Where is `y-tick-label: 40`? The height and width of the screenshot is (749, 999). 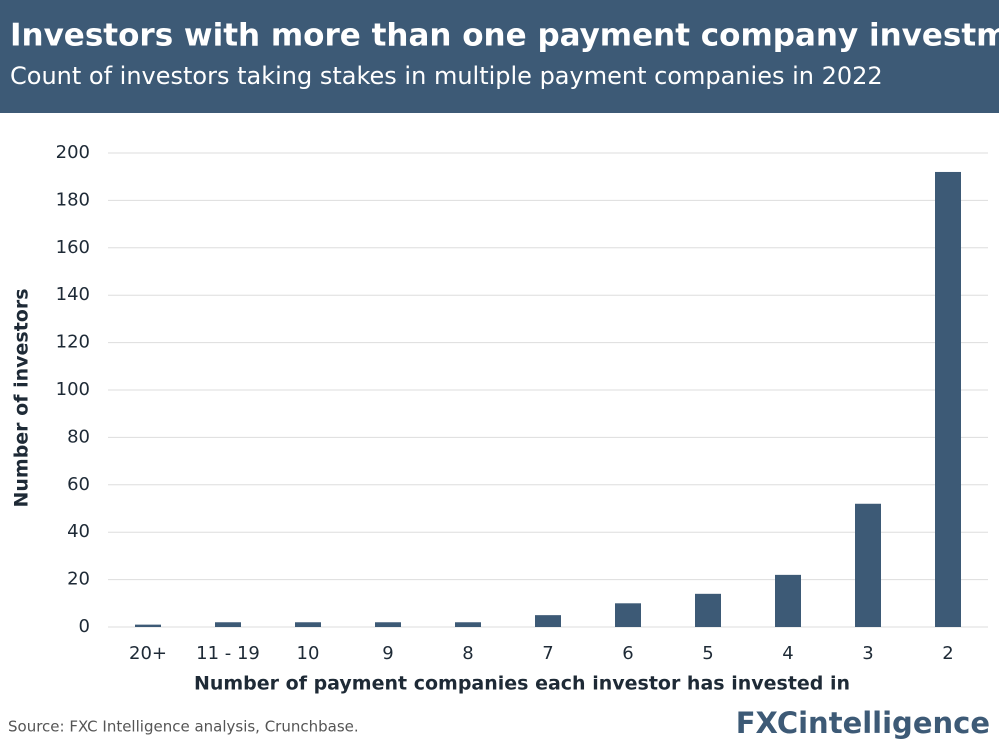
y-tick-label: 40 is located at coordinates (78, 531).